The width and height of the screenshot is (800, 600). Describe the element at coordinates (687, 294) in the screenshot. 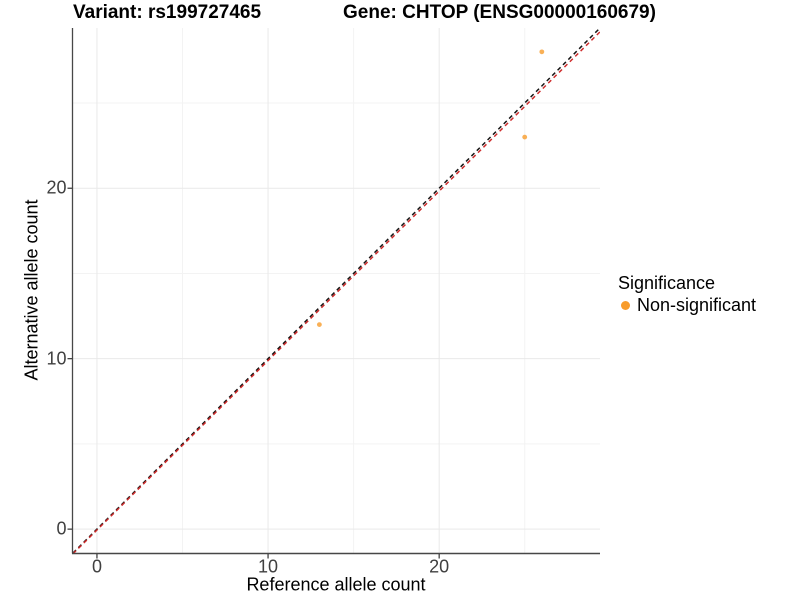

I see `legend: Significance Non-significant` at that location.